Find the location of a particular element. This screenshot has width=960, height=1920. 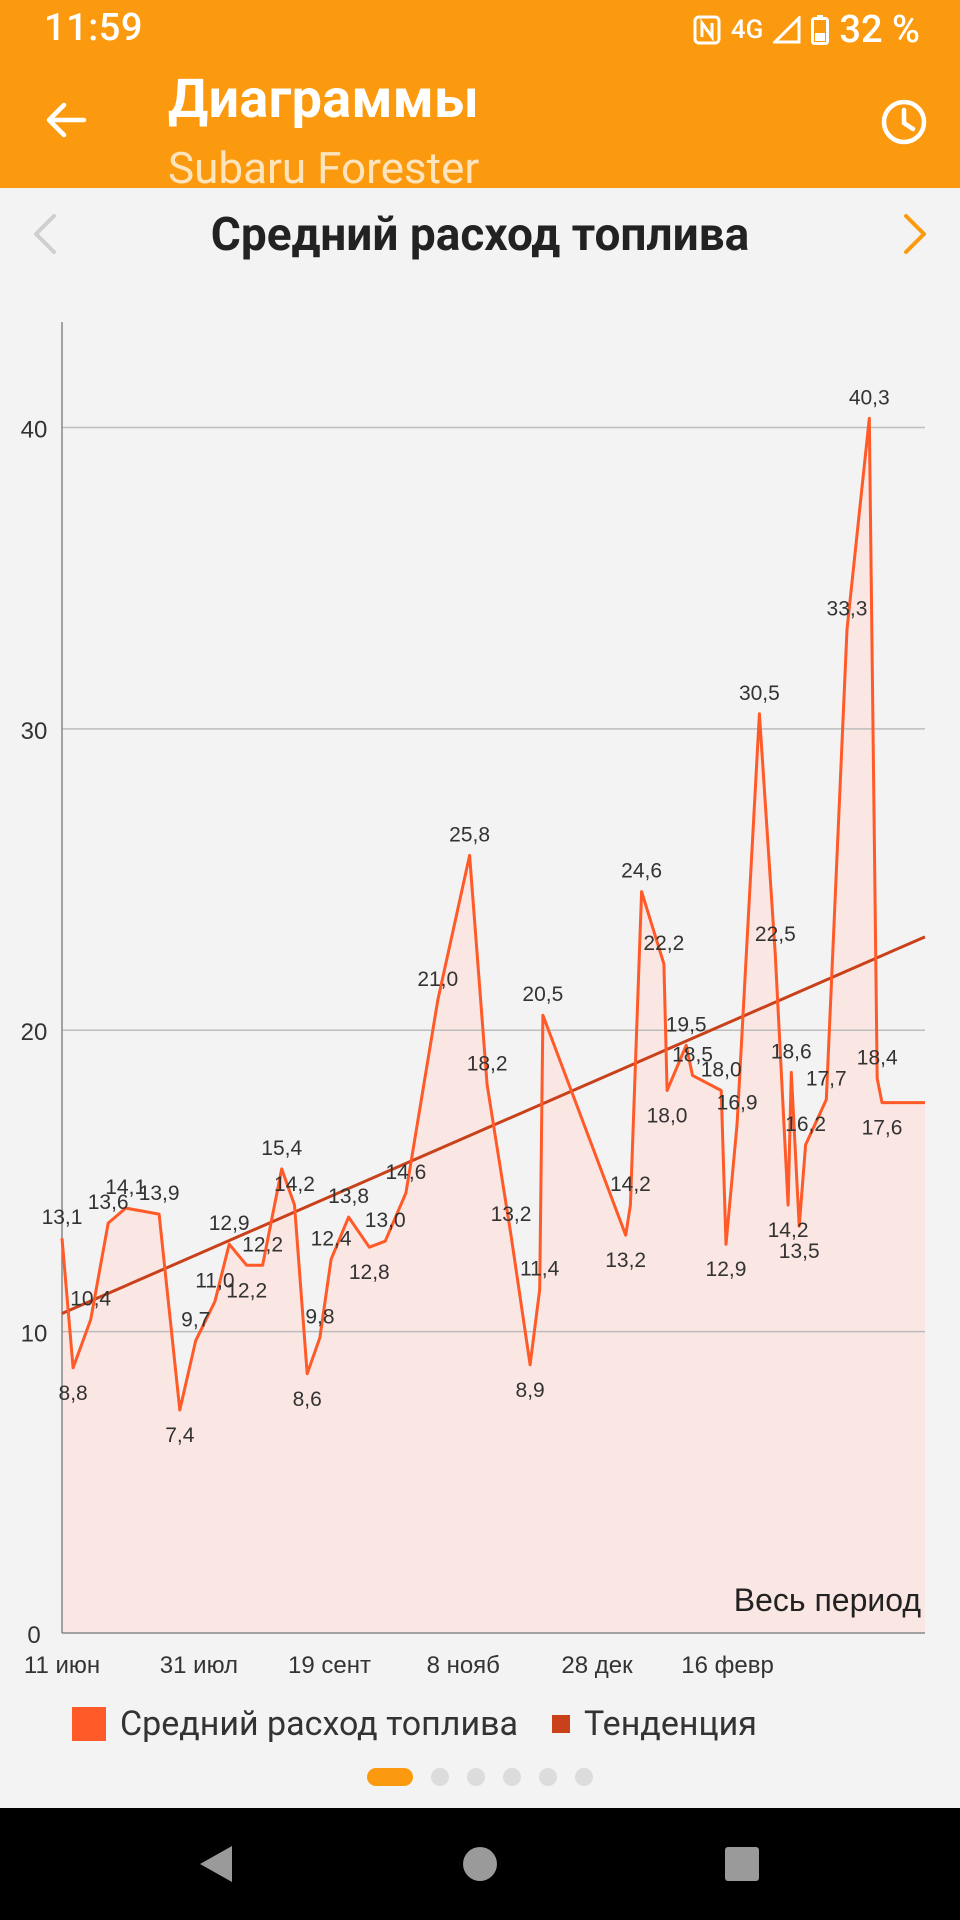

data-label: 10,4 is located at coordinates (90, 1299).